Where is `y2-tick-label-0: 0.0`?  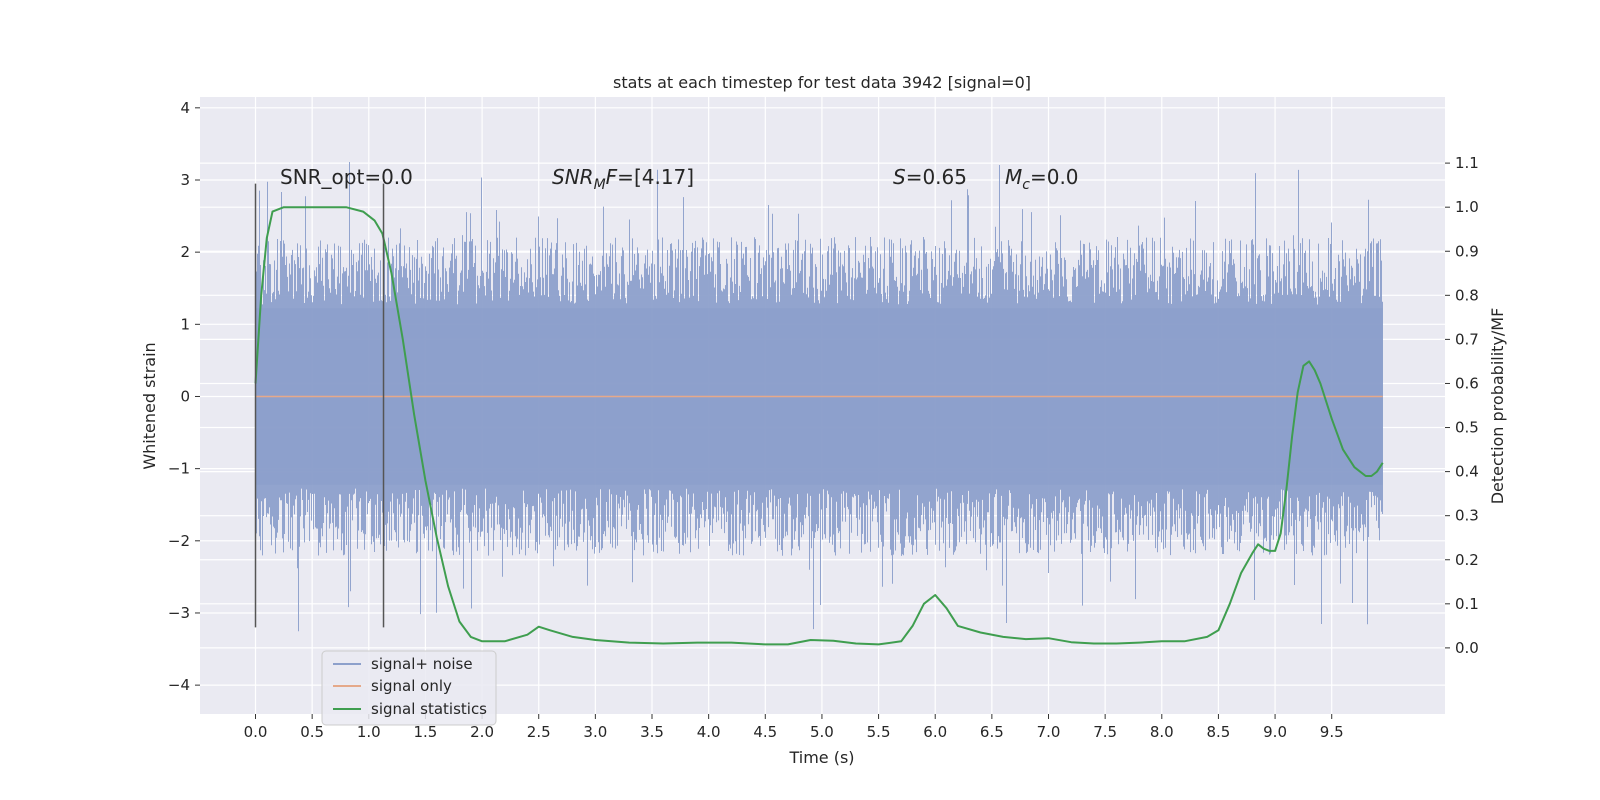
y2-tick-label-0: 0.0 is located at coordinates (1467, 648).